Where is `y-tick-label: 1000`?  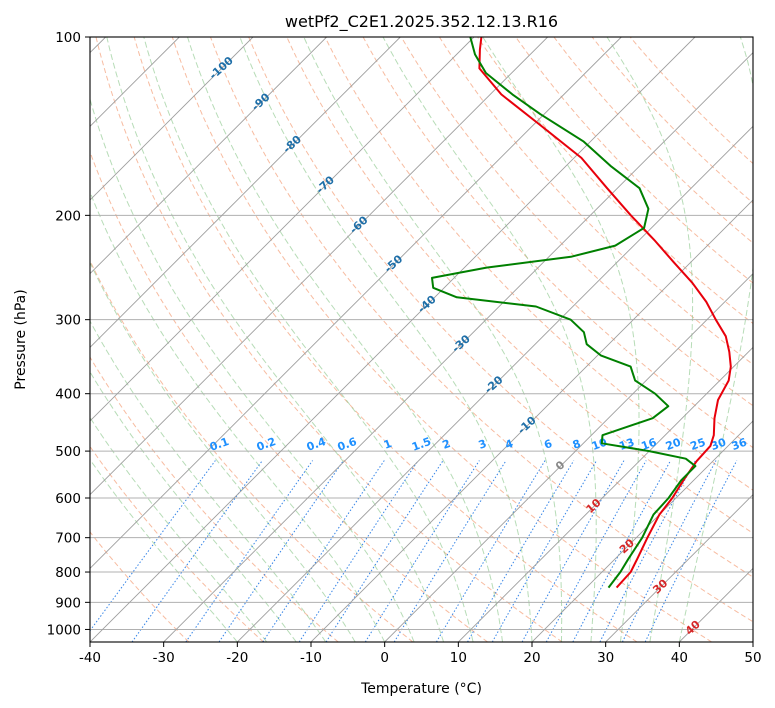
y-tick-label: 1000 is located at coordinates (64, 630).